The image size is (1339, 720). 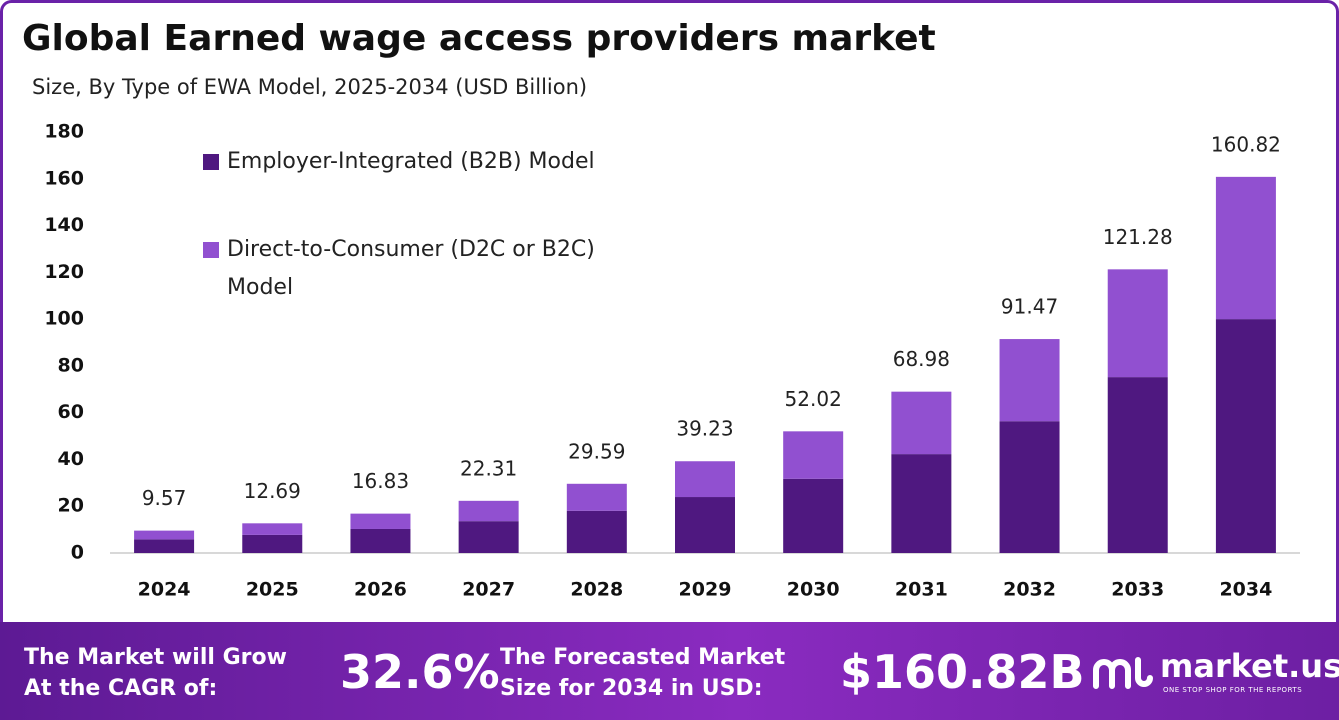 What do you see at coordinates (1029, 590) in the screenshot?
I see `x-tick-label: 2032` at bounding box center [1029, 590].